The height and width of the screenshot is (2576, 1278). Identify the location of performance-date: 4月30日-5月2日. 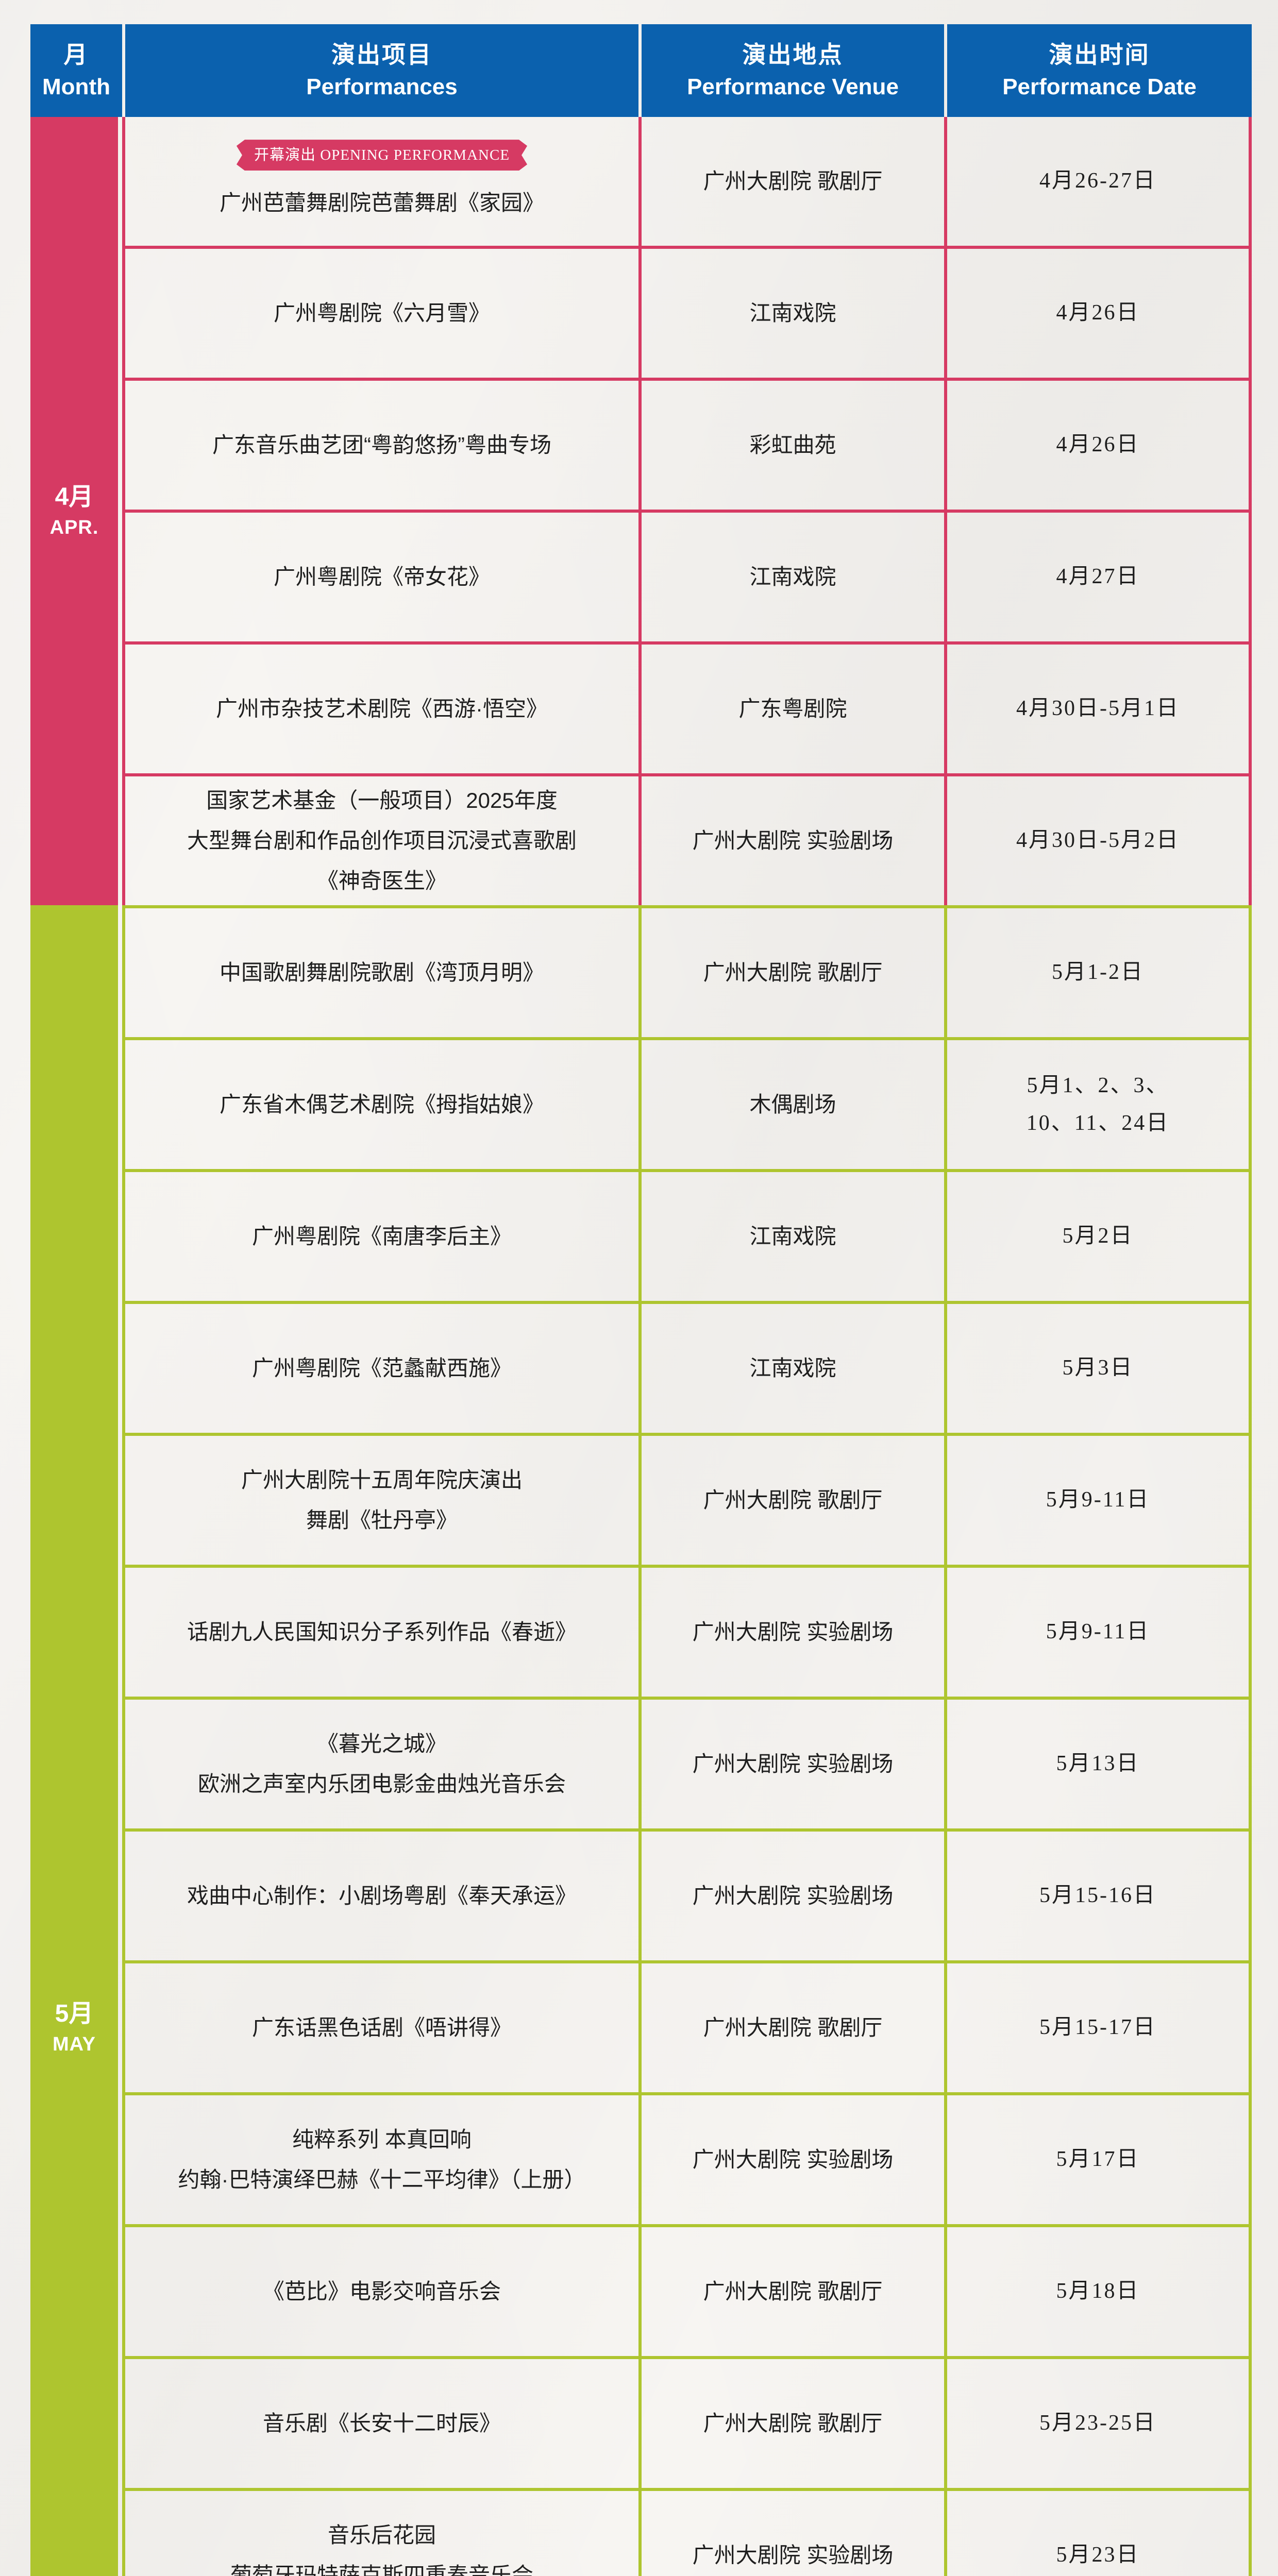
(1098, 840).